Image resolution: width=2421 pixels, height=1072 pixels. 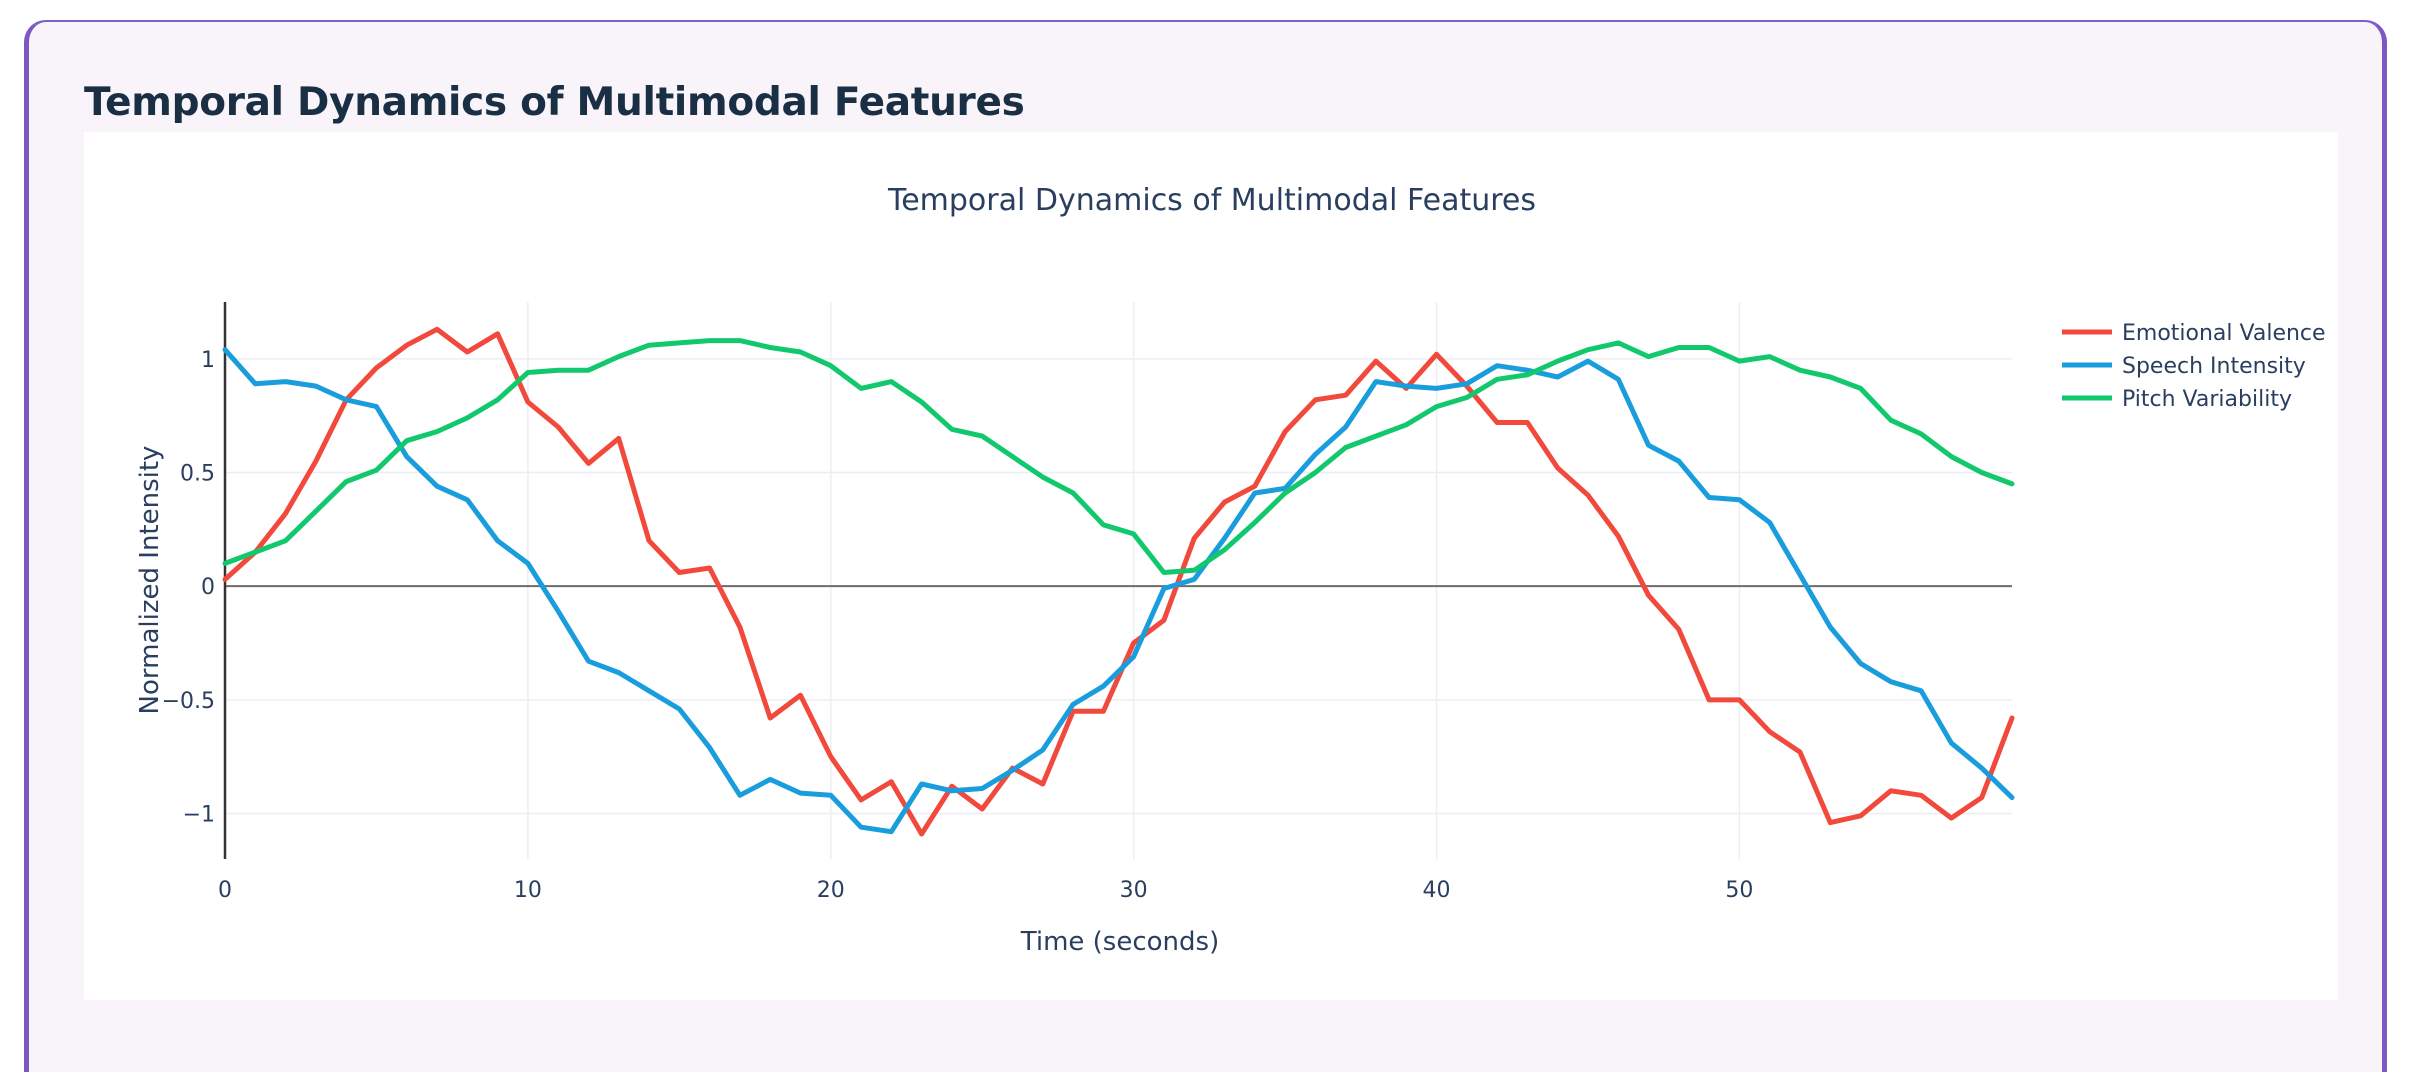 I want to click on y-tick-label: 1, so click(x=208, y=360).